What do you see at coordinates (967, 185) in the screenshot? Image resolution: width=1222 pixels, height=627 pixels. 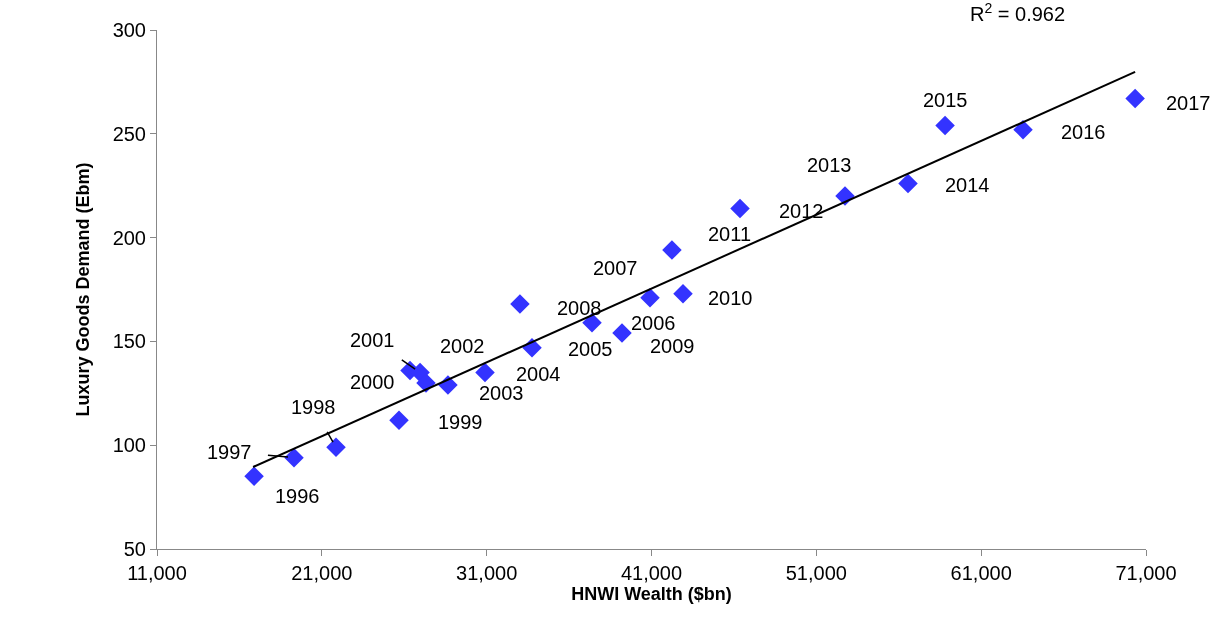 I see `annotation: 2014` at bounding box center [967, 185].